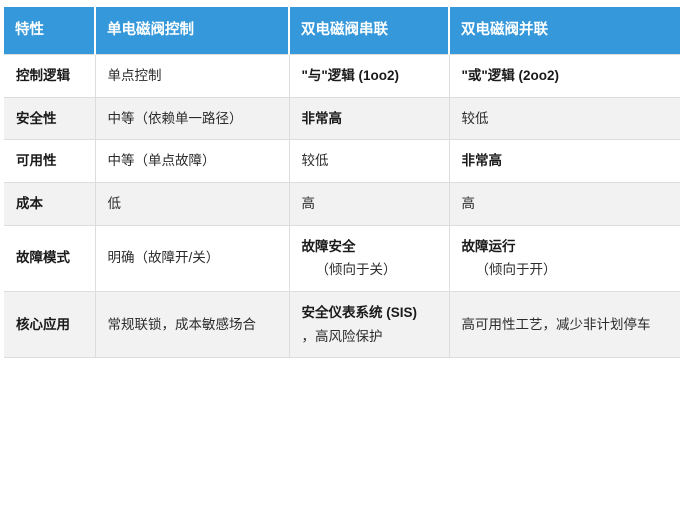  What do you see at coordinates (369, 161) in the screenshot?
I see `cell-availability-series: 较低` at bounding box center [369, 161].